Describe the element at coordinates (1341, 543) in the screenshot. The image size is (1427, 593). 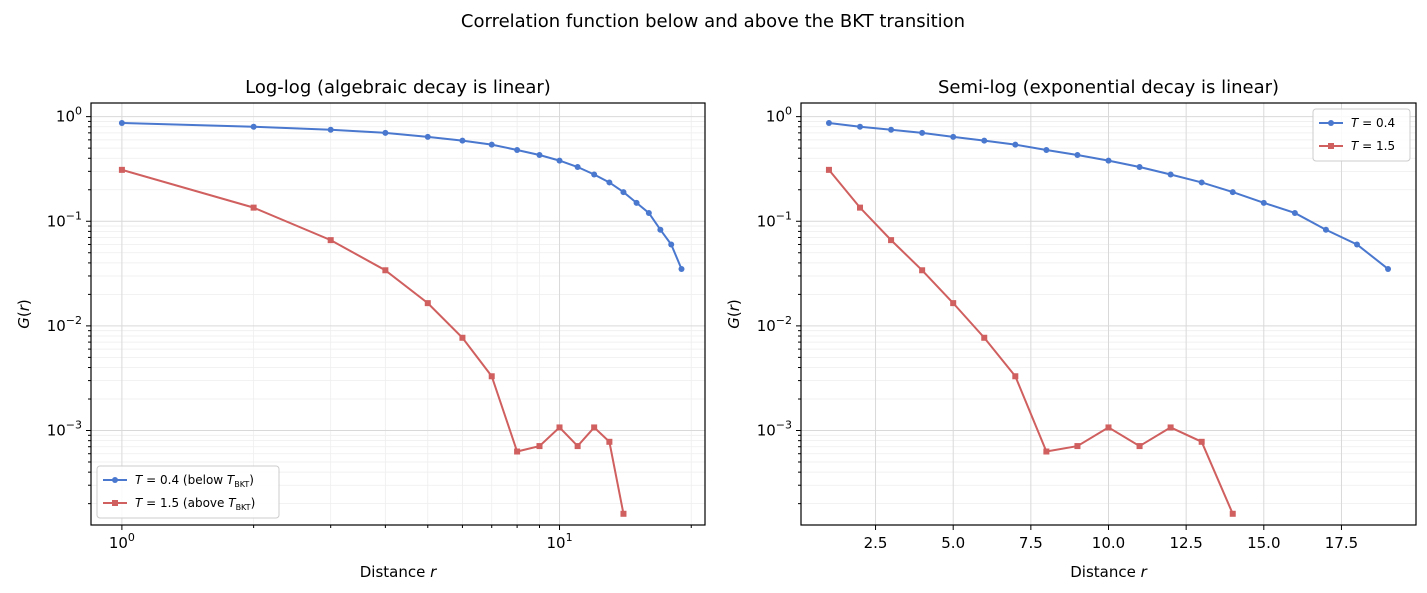
I see `x-tick-label: 17.5` at that location.